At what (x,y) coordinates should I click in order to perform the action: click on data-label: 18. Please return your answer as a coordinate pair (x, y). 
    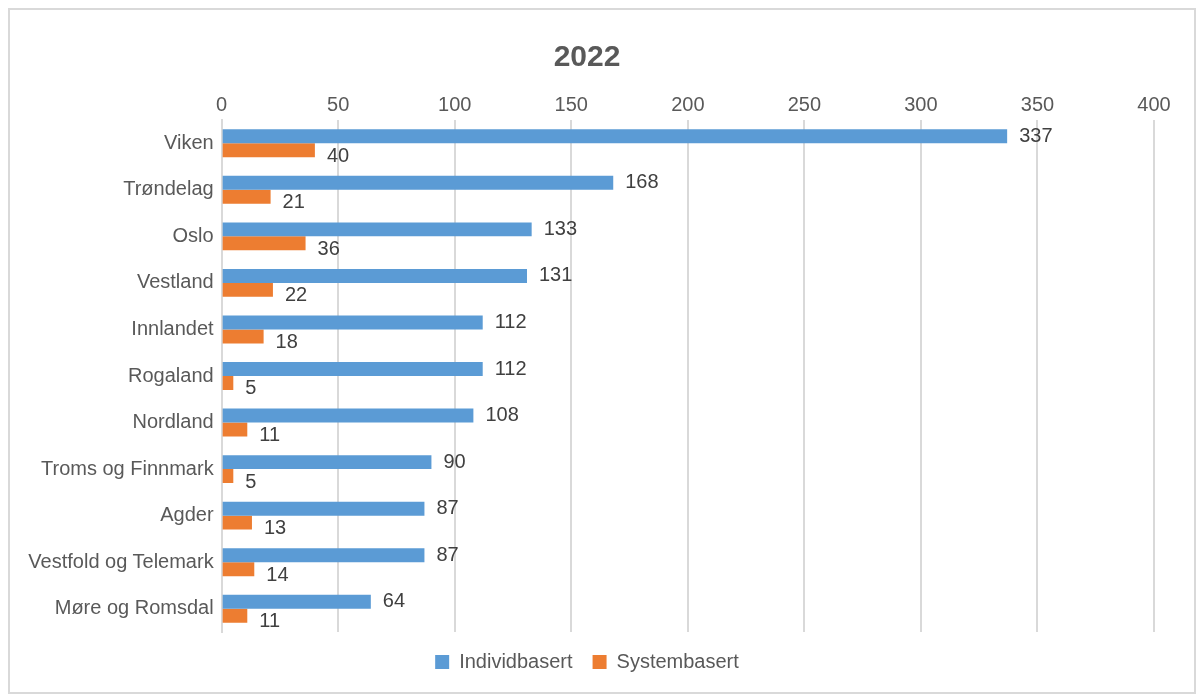
    Looking at the image, I should click on (286, 340).